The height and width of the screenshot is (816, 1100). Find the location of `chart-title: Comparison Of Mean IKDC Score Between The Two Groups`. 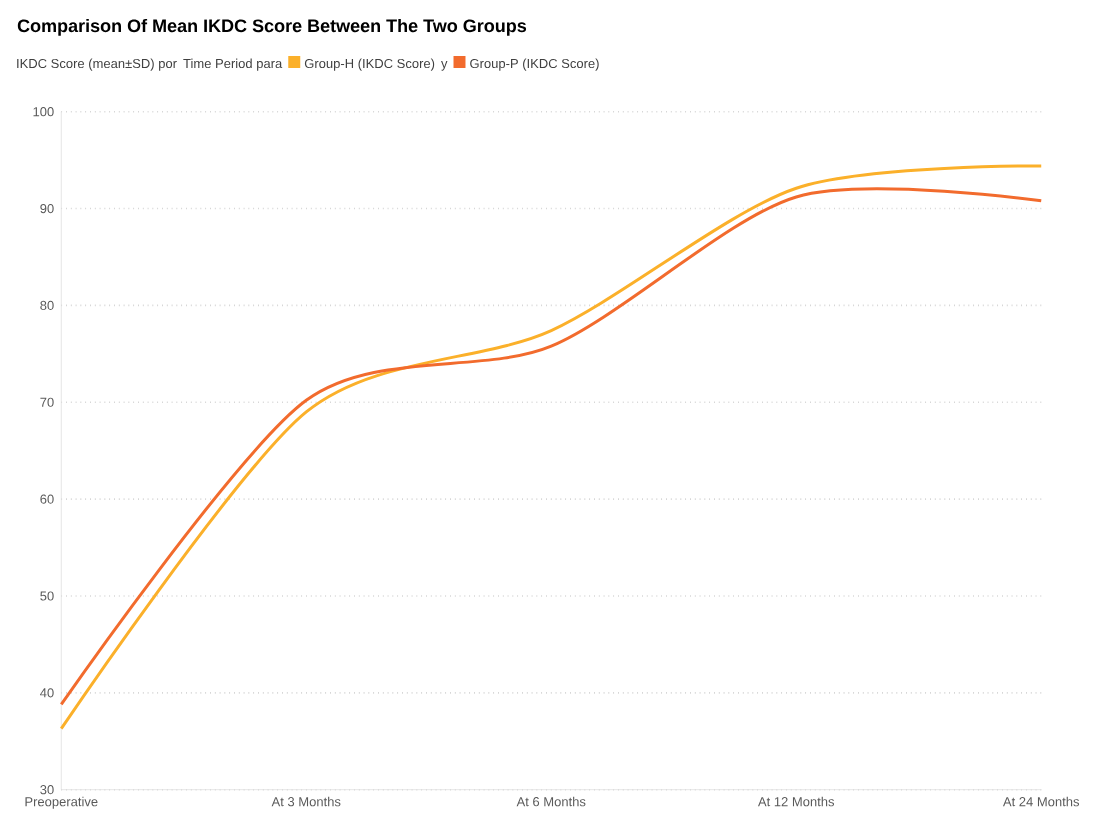

chart-title: Comparison Of Mean IKDC Score Between The Two Groups is located at coordinates (272, 27).